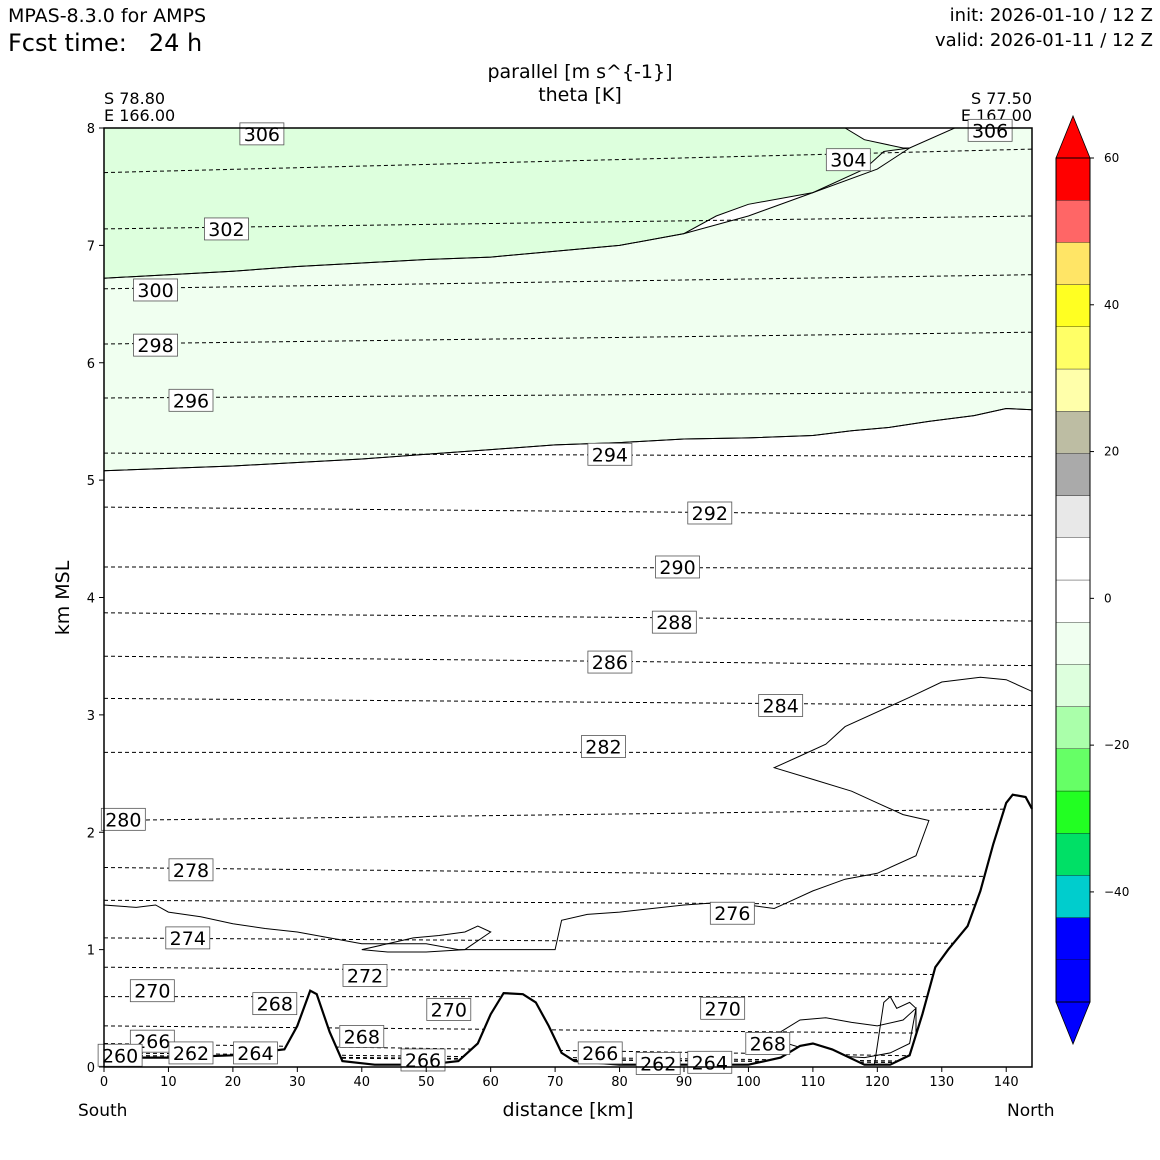 Image resolution: width=1160 pixels, height=1160 pixels. I want to click on x-tick-label: 40, so click(362, 1082).